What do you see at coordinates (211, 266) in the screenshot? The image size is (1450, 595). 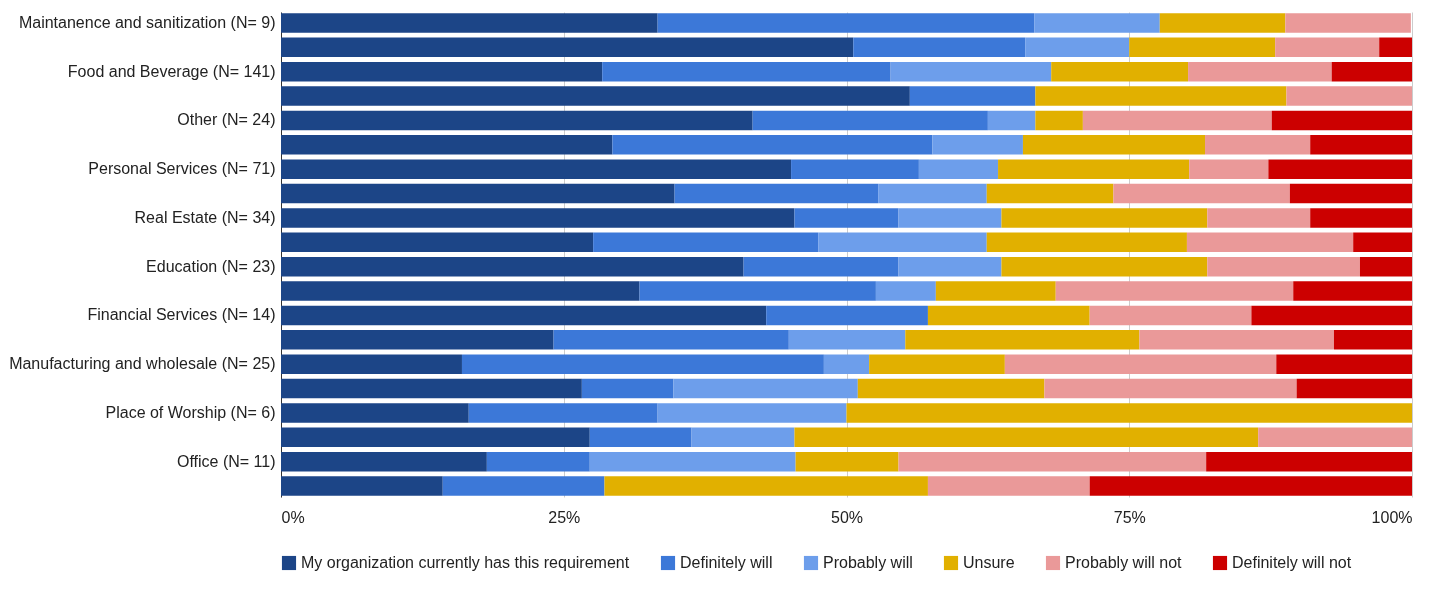 I see `y-tick-label: Education (N= 23)` at bounding box center [211, 266].